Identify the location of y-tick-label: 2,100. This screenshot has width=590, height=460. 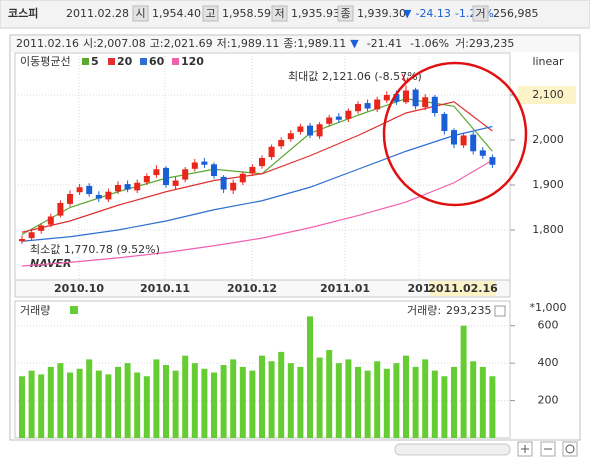
(548, 94).